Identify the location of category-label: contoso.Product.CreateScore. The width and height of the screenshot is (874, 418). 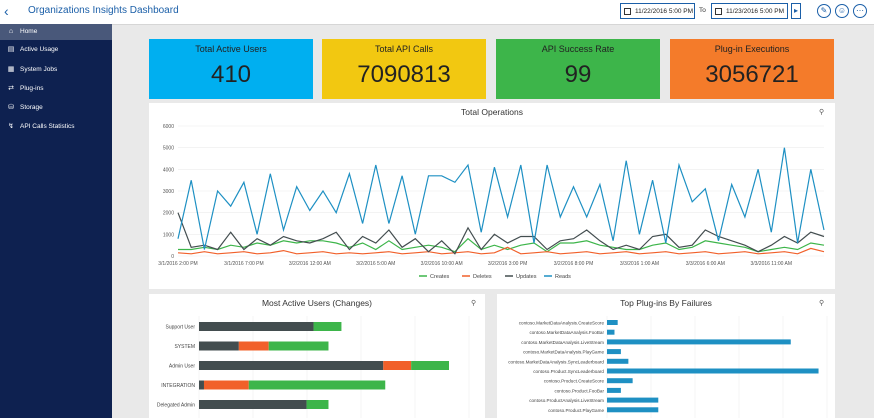
(574, 381).